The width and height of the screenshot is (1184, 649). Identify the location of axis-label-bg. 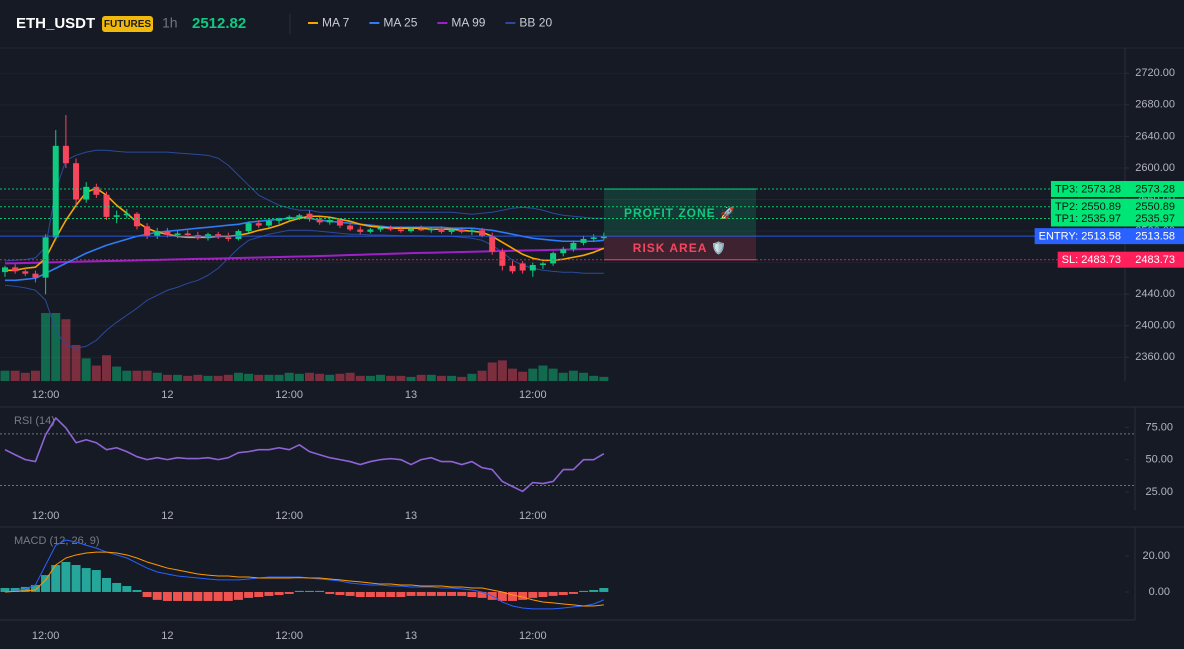
(1154, 236).